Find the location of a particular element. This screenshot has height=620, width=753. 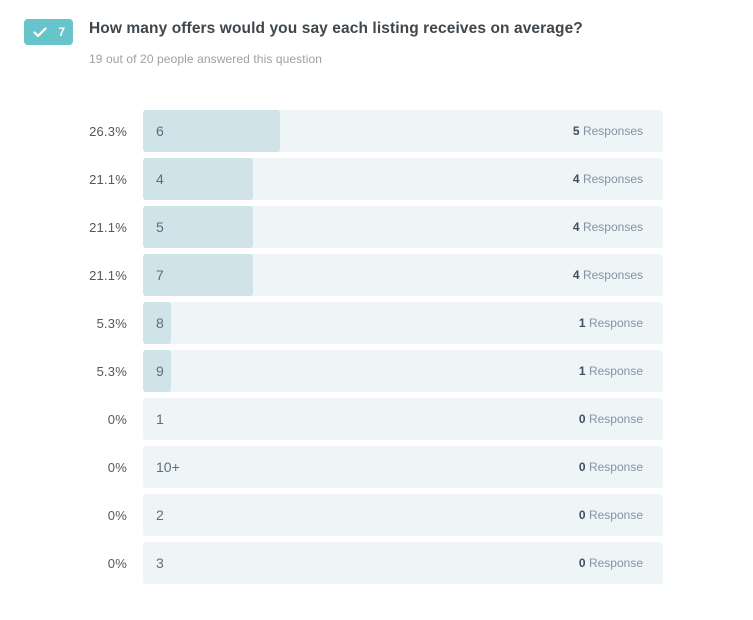

bar-track: 3 0 Response is located at coordinates (403, 563).